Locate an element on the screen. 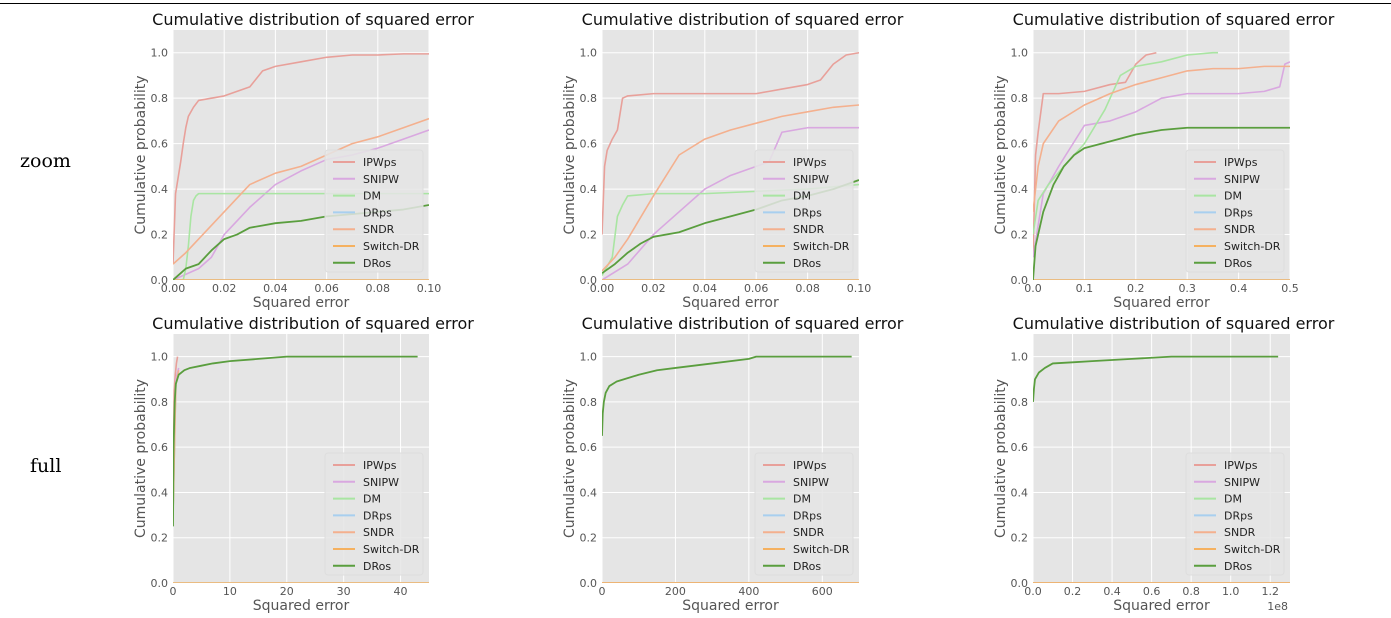 The height and width of the screenshot is (618, 1391). x-tick-label: 0.10 is located at coordinates (429, 288).